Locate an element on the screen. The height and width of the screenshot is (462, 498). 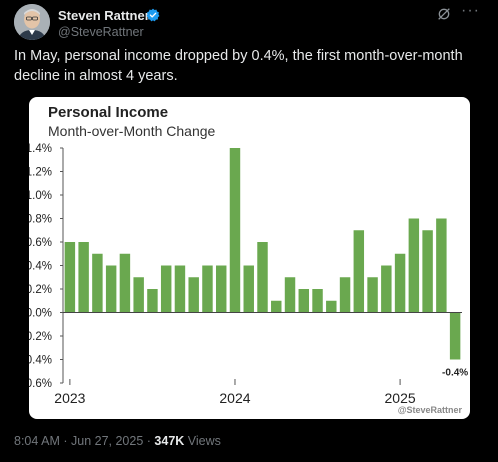
y-tick-label: 1.0% is located at coordinates (40, 196).